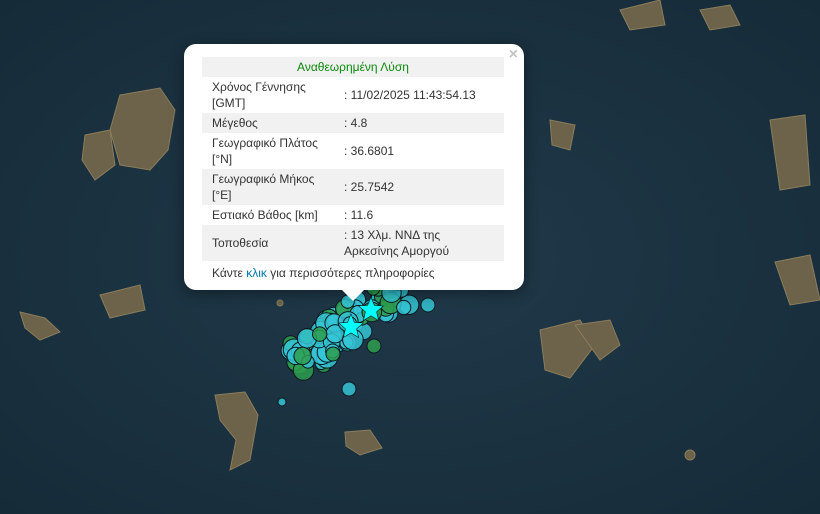 This screenshot has height=514, width=820. I want to click on island-east, so click(597, 340).